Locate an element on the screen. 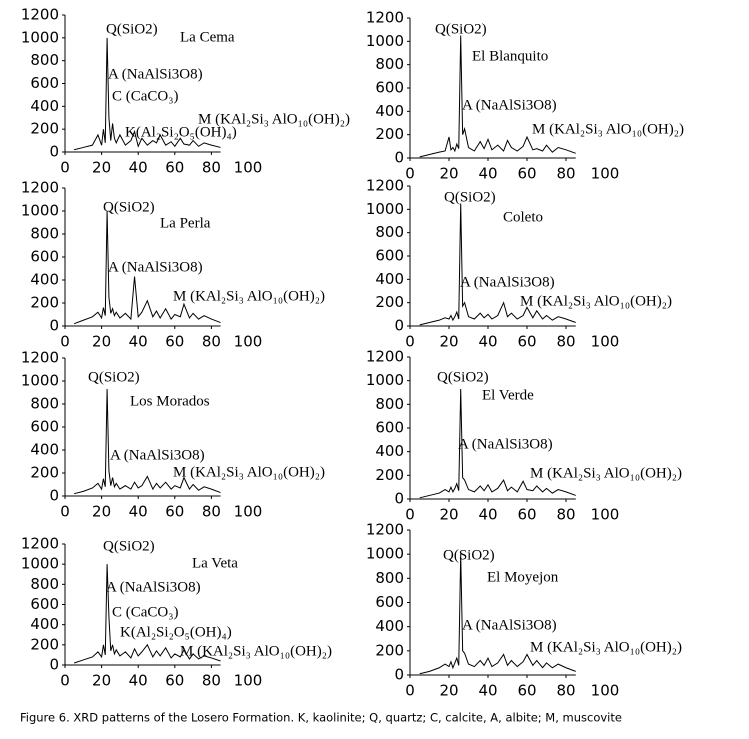 This screenshot has height=739, width=749. panel-title: La Perla is located at coordinates (185, 223).